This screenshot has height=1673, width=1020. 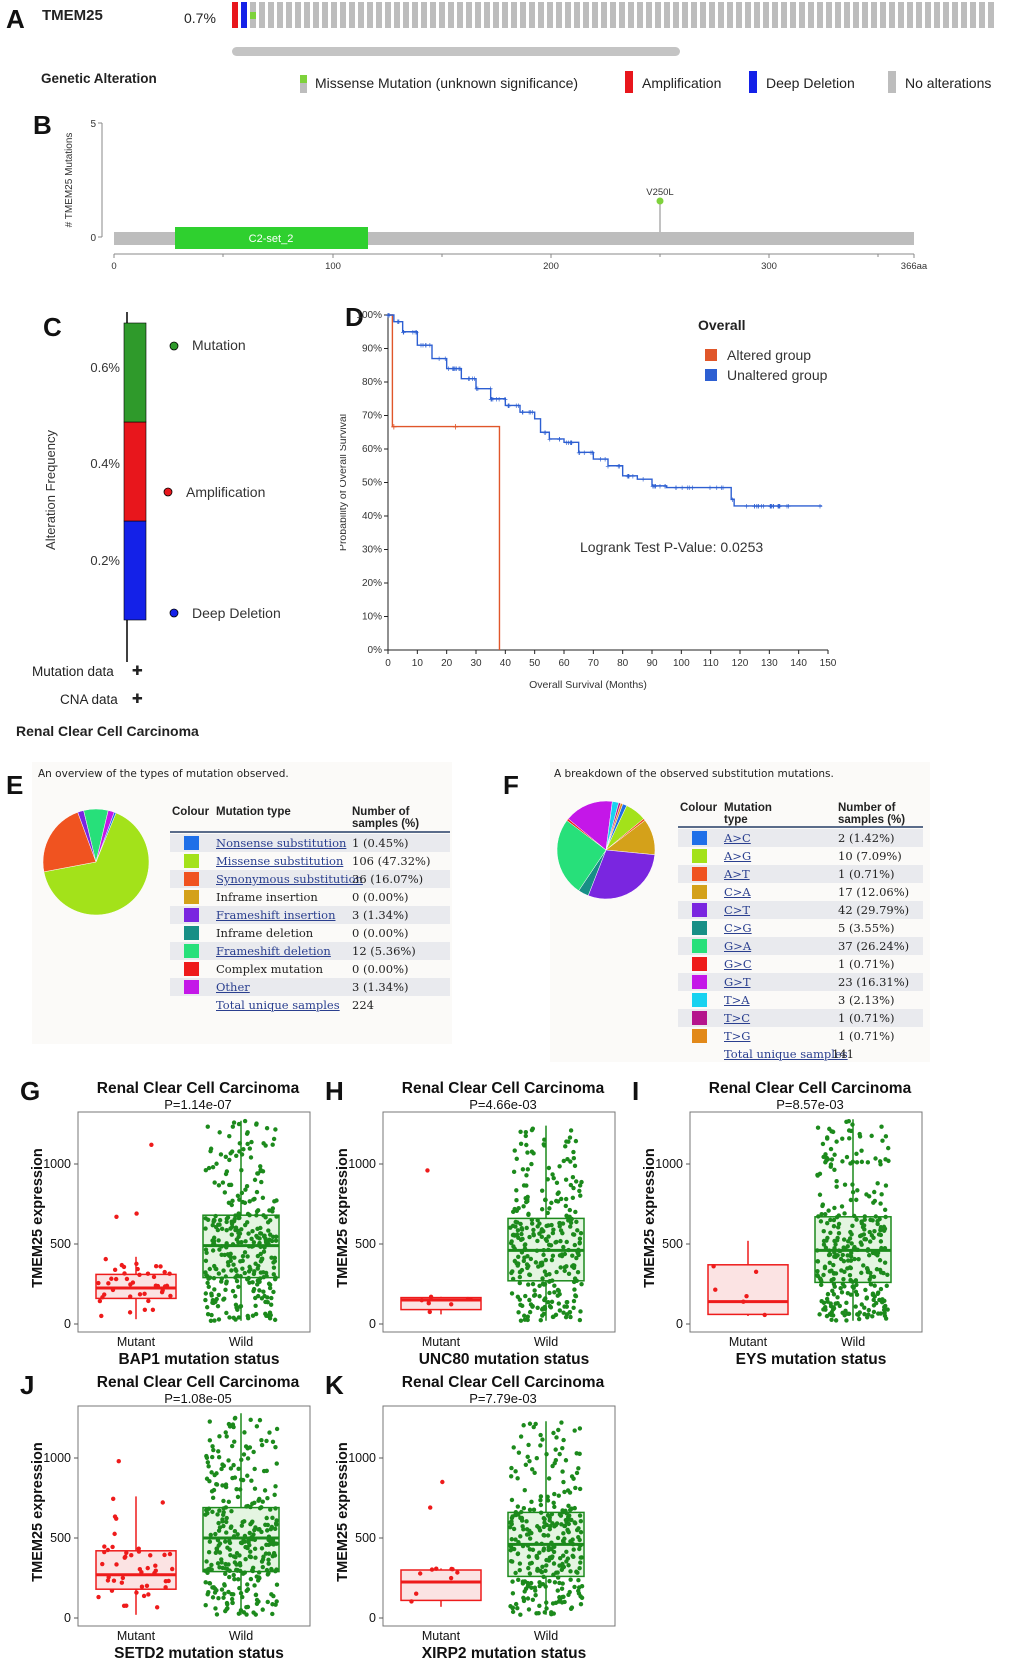 I want to click on mutation-type-link: C>G, so click(x=738, y=928).